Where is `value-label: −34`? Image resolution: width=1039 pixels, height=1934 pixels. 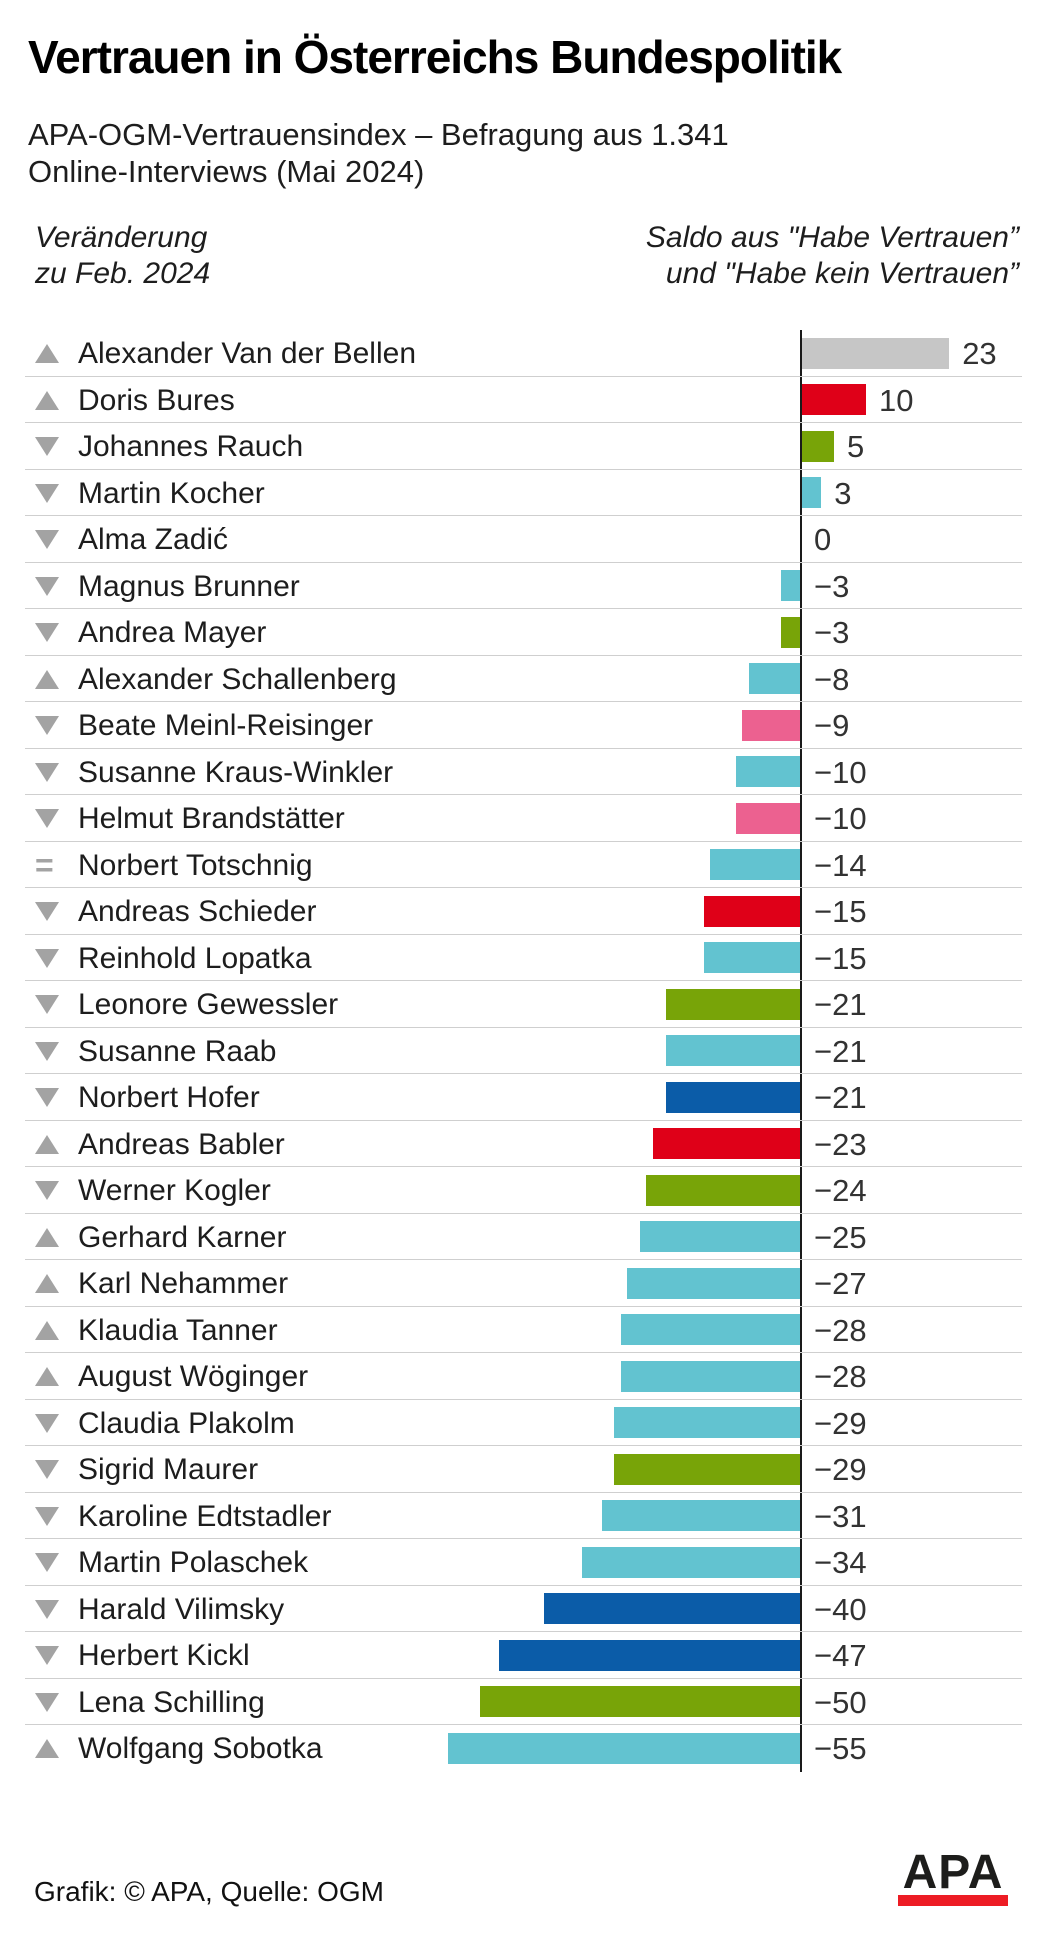 value-label: −34 is located at coordinates (840, 1562).